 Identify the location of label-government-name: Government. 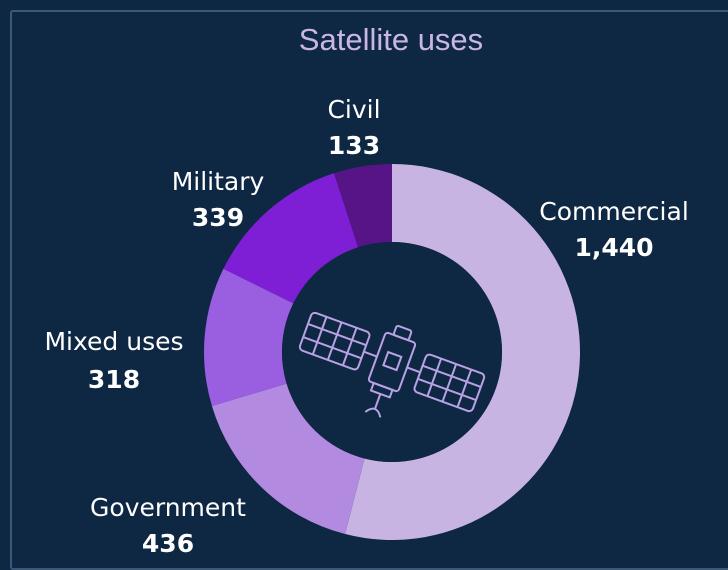
(168, 507).